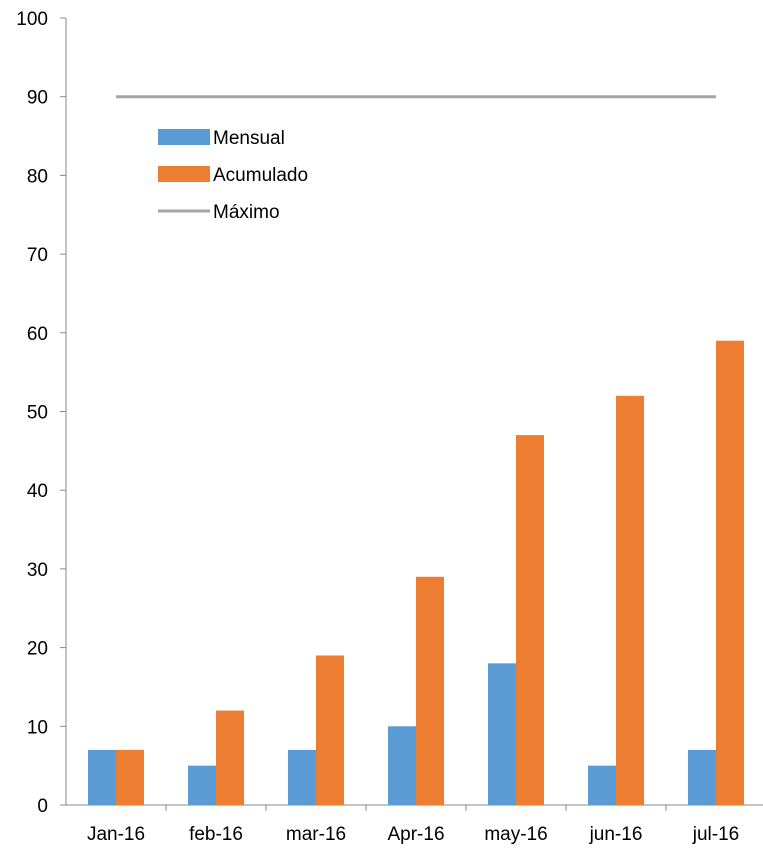  Describe the element at coordinates (216, 834) in the screenshot. I see `x-tick-label: feb-16` at that location.